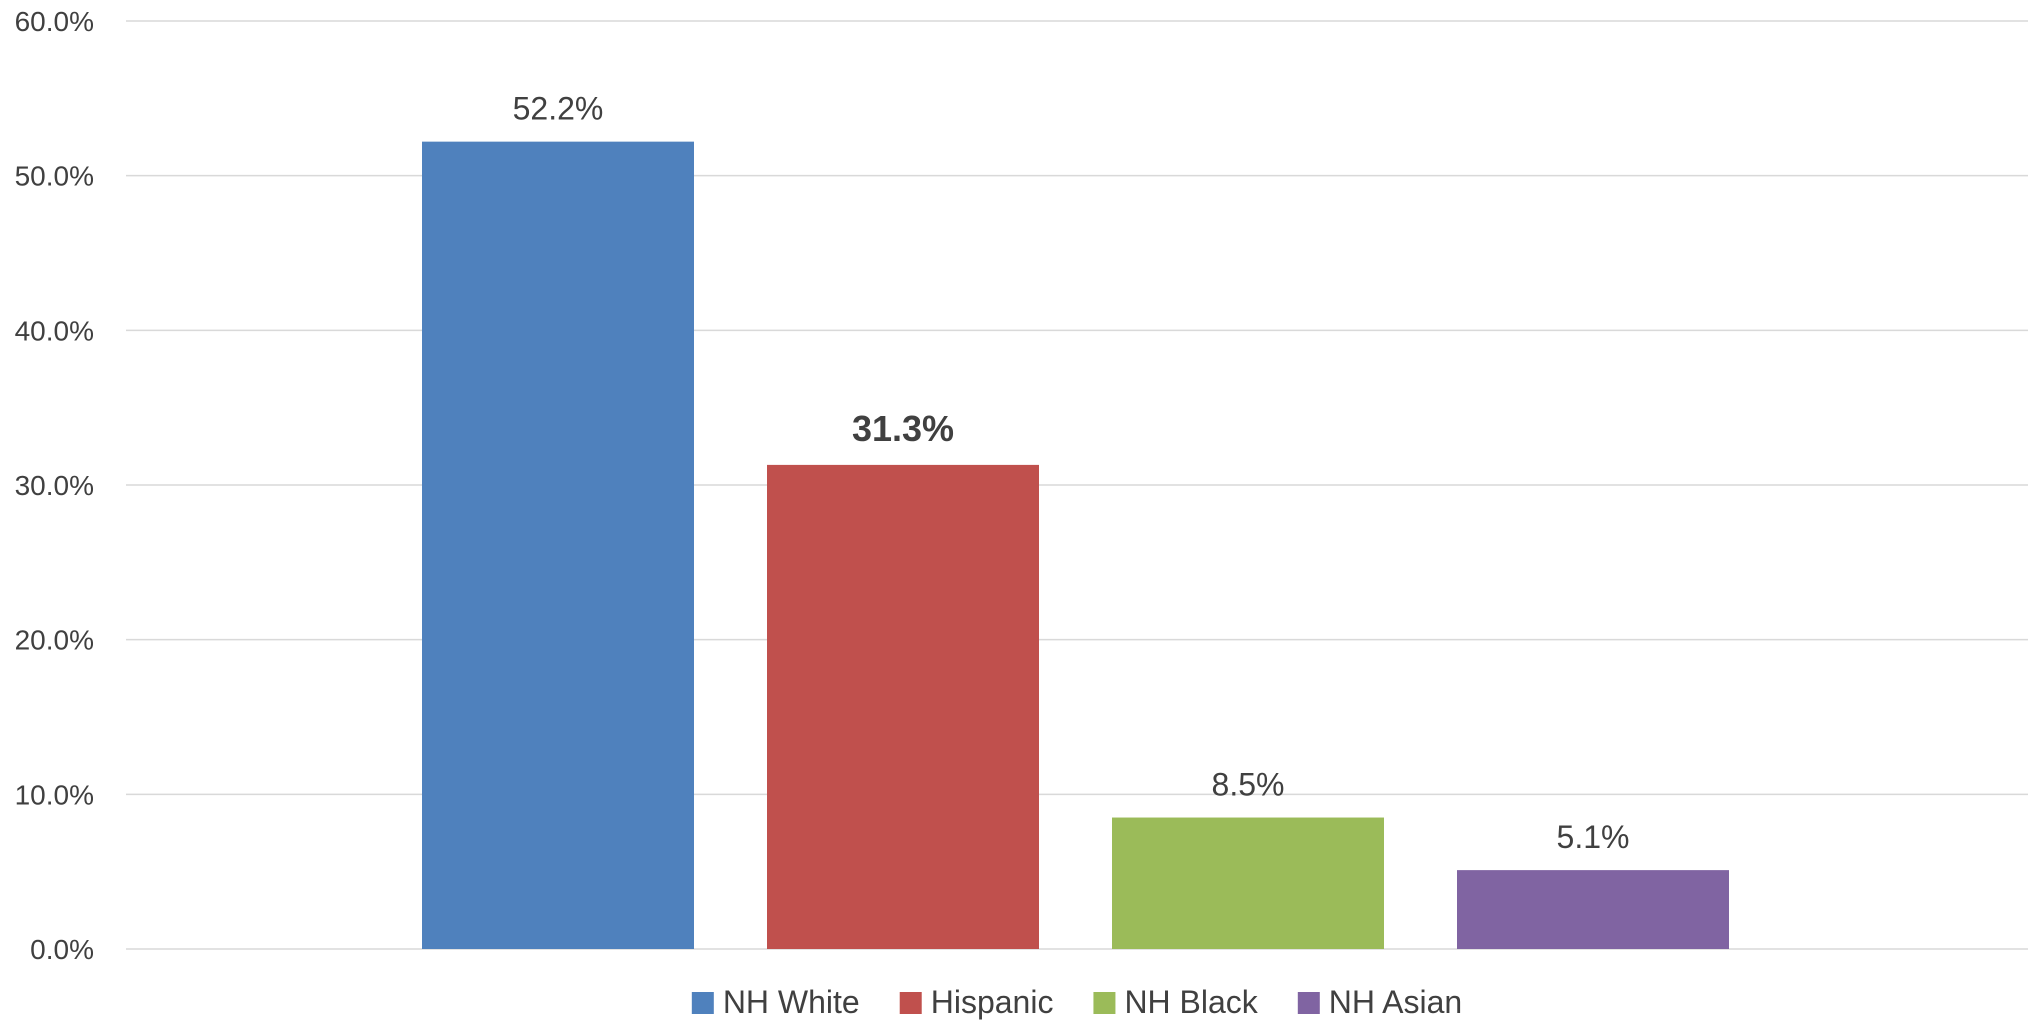 This screenshot has height=1036, width=2041. I want to click on y-tick-label: 20.0%, so click(54, 640).